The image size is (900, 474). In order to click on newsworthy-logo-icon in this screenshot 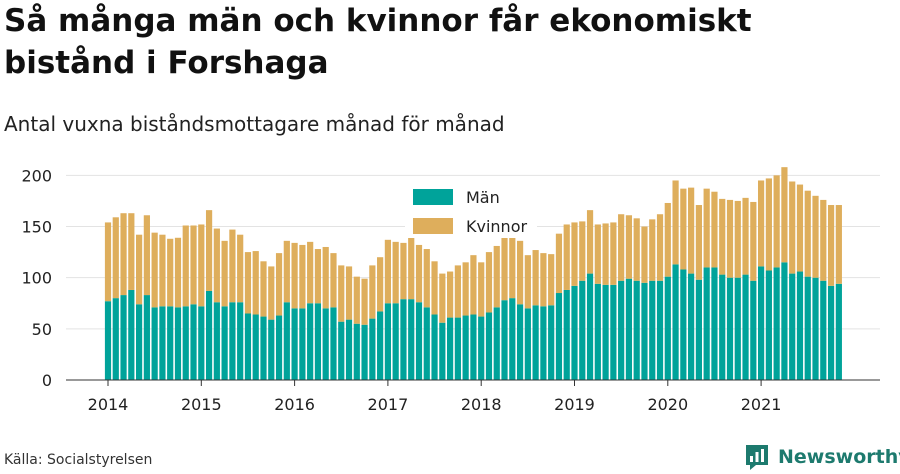, I will do `click(757, 457)`.